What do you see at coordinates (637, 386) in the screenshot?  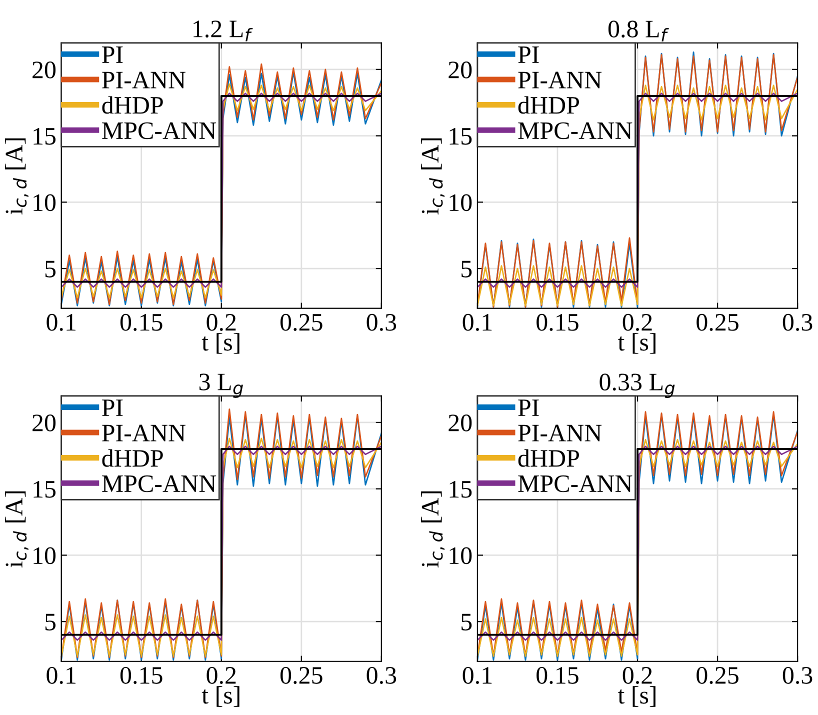 I see `chart-title: 0.33 L$_{g}$` at bounding box center [637, 386].